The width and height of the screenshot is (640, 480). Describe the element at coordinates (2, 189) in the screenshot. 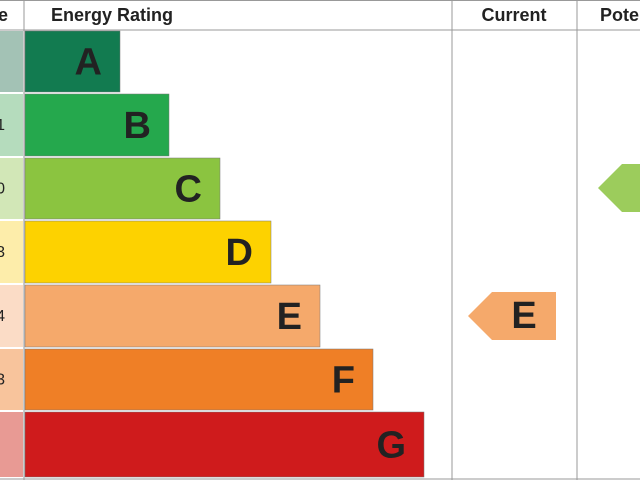

I see `score-label: 0` at that location.